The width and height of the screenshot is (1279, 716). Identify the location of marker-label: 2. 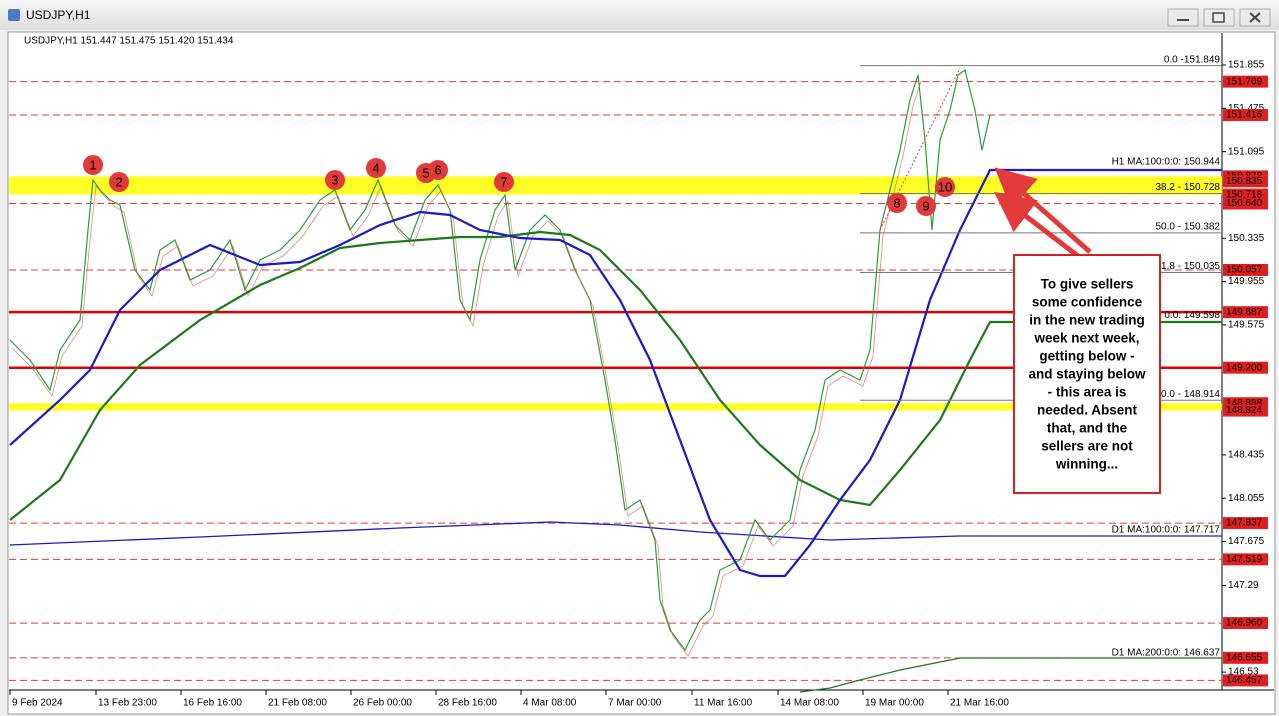
(118, 181).